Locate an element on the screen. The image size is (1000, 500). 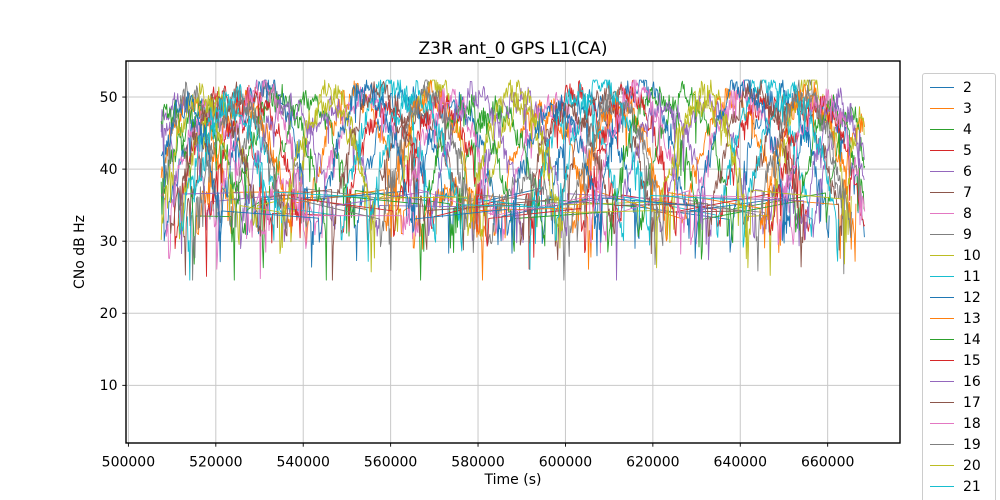
legend-item-10: 10 is located at coordinates (959, 255).